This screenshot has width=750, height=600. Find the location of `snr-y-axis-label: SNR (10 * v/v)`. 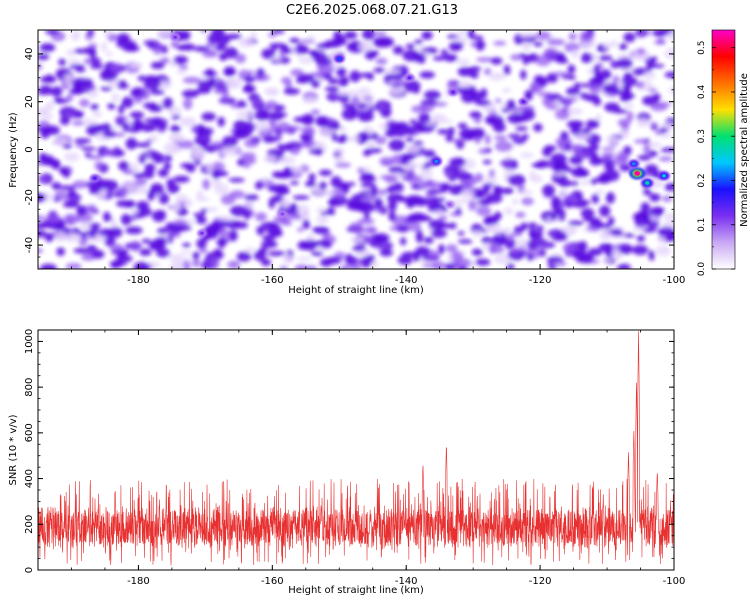

snr-y-axis-label: SNR (10 * v/v) is located at coordinates (13, 449).